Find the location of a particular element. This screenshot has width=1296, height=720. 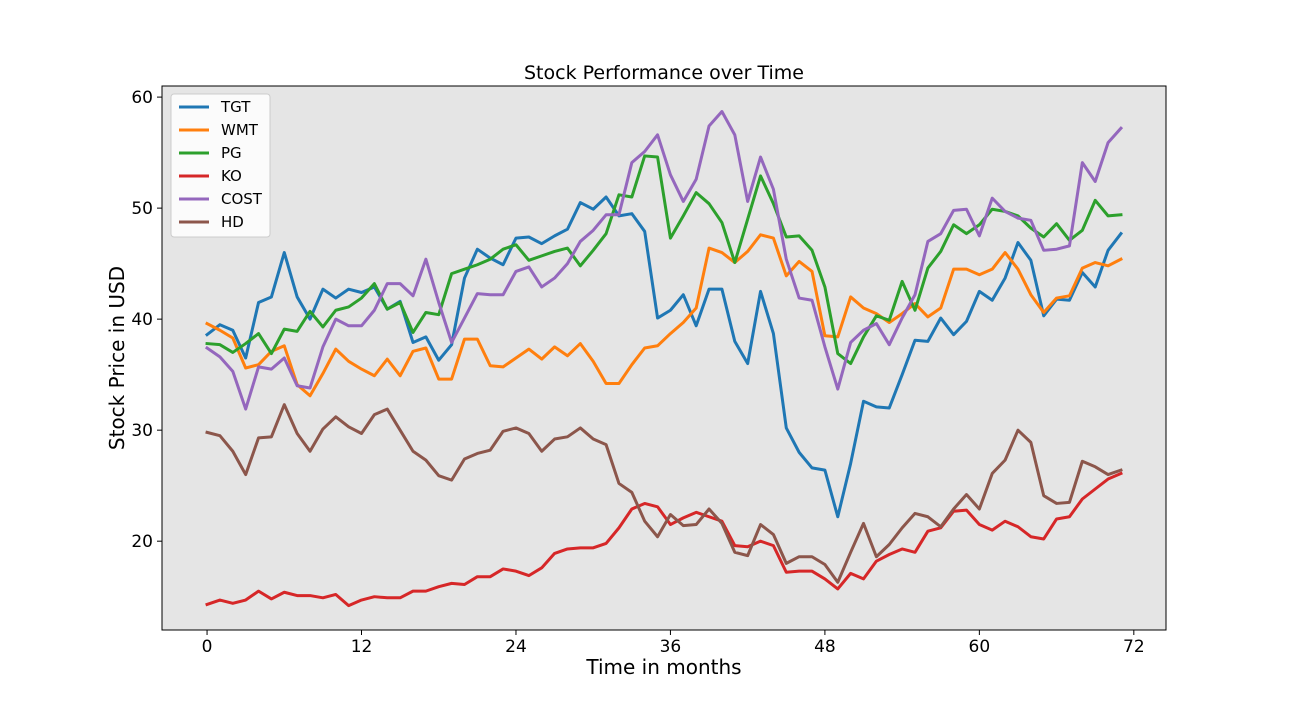

legend-label-pg: PG is located at coordinates (231, 153).